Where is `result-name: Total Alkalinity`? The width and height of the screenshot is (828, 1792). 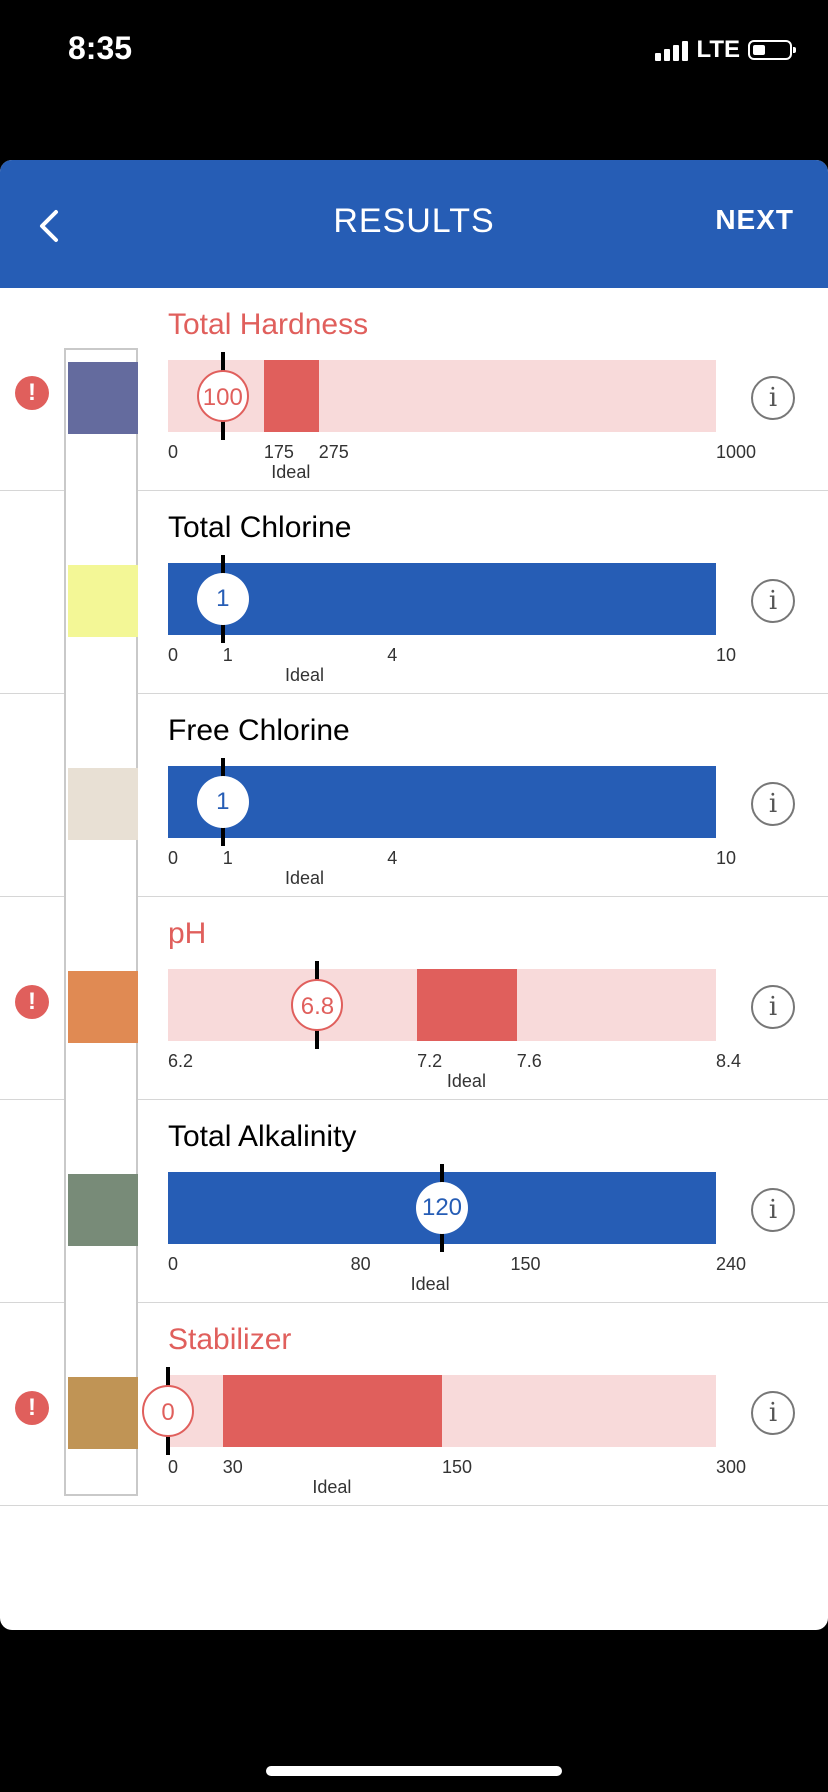
result-name: Total Alkalinity is located at coordinates (262, 1136).